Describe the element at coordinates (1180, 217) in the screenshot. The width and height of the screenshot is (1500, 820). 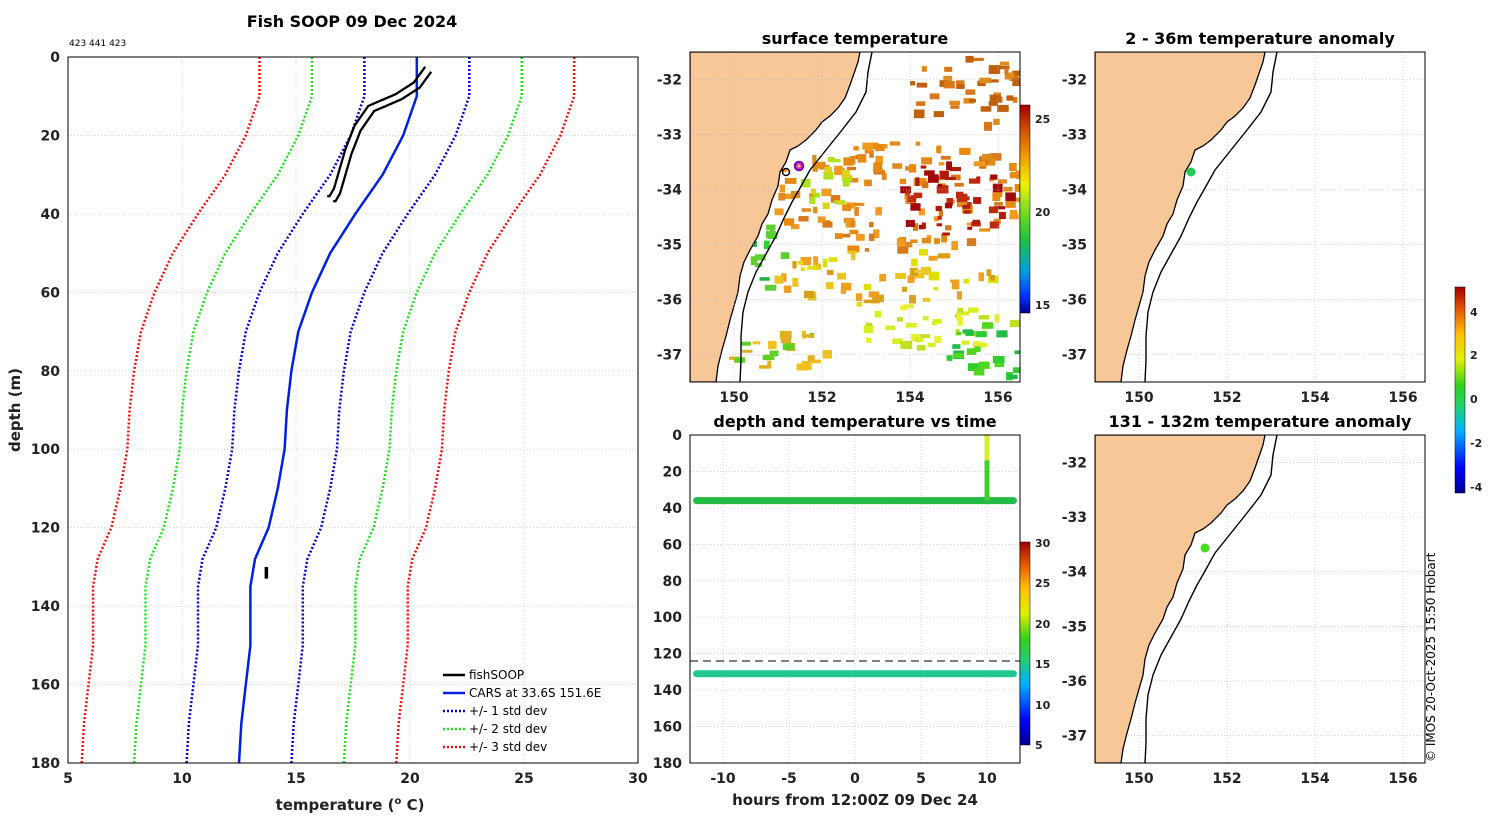
I see `anom-top-land` at that location.